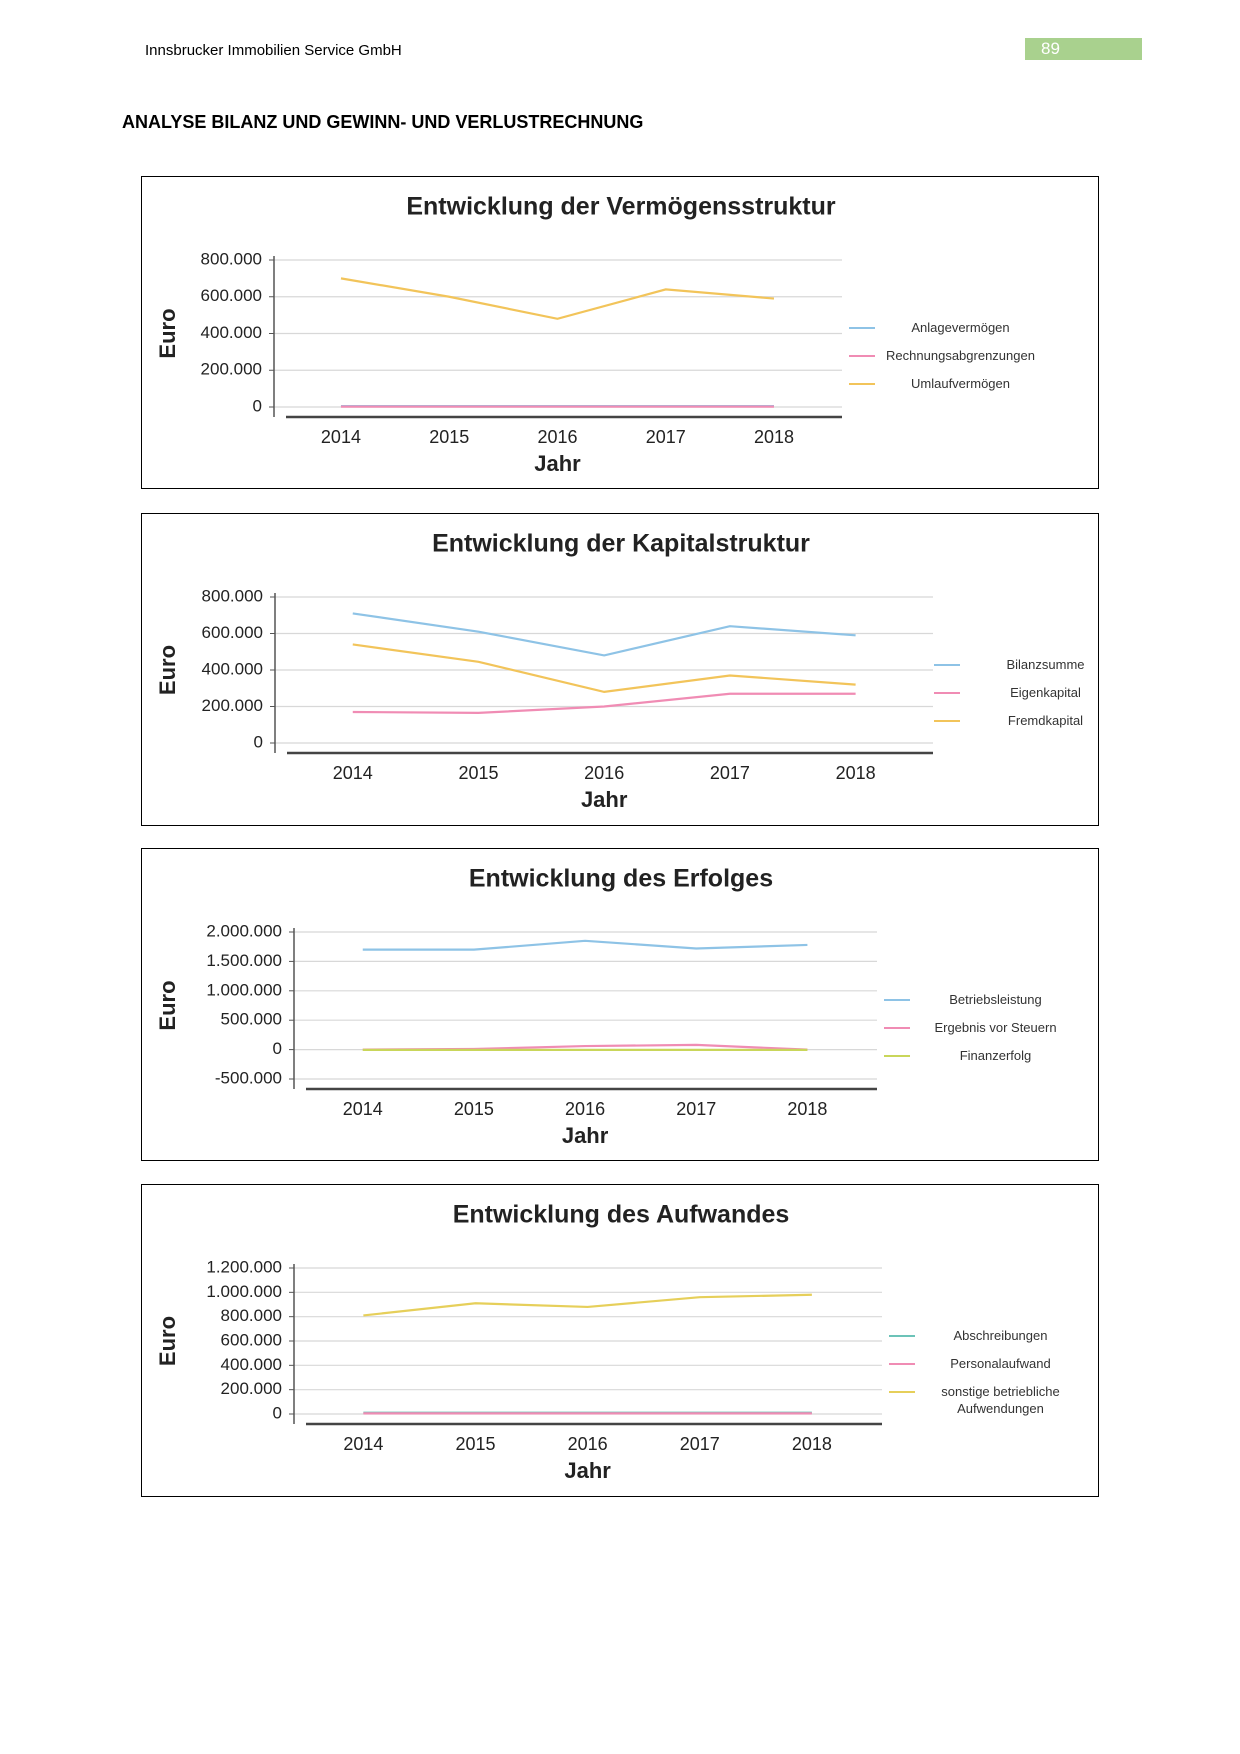  I want to click on y-tick-label: 2.000.000, so click(244, 930).